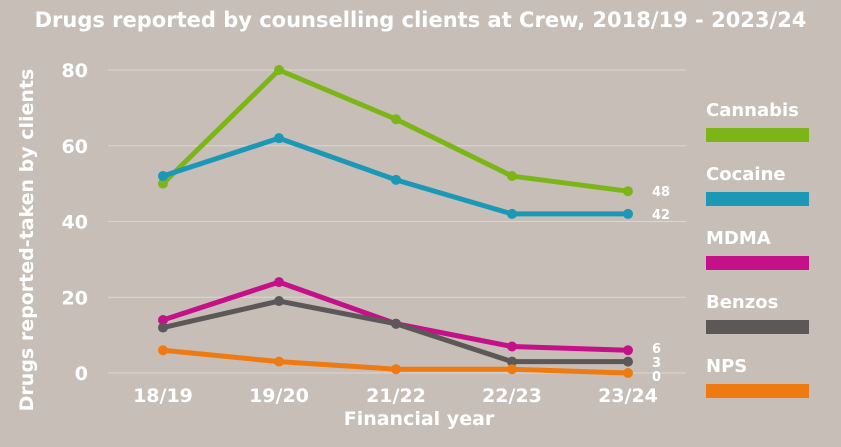 The image size is (841, 447). I want to click on series-line-mdma, so click(395, 316).